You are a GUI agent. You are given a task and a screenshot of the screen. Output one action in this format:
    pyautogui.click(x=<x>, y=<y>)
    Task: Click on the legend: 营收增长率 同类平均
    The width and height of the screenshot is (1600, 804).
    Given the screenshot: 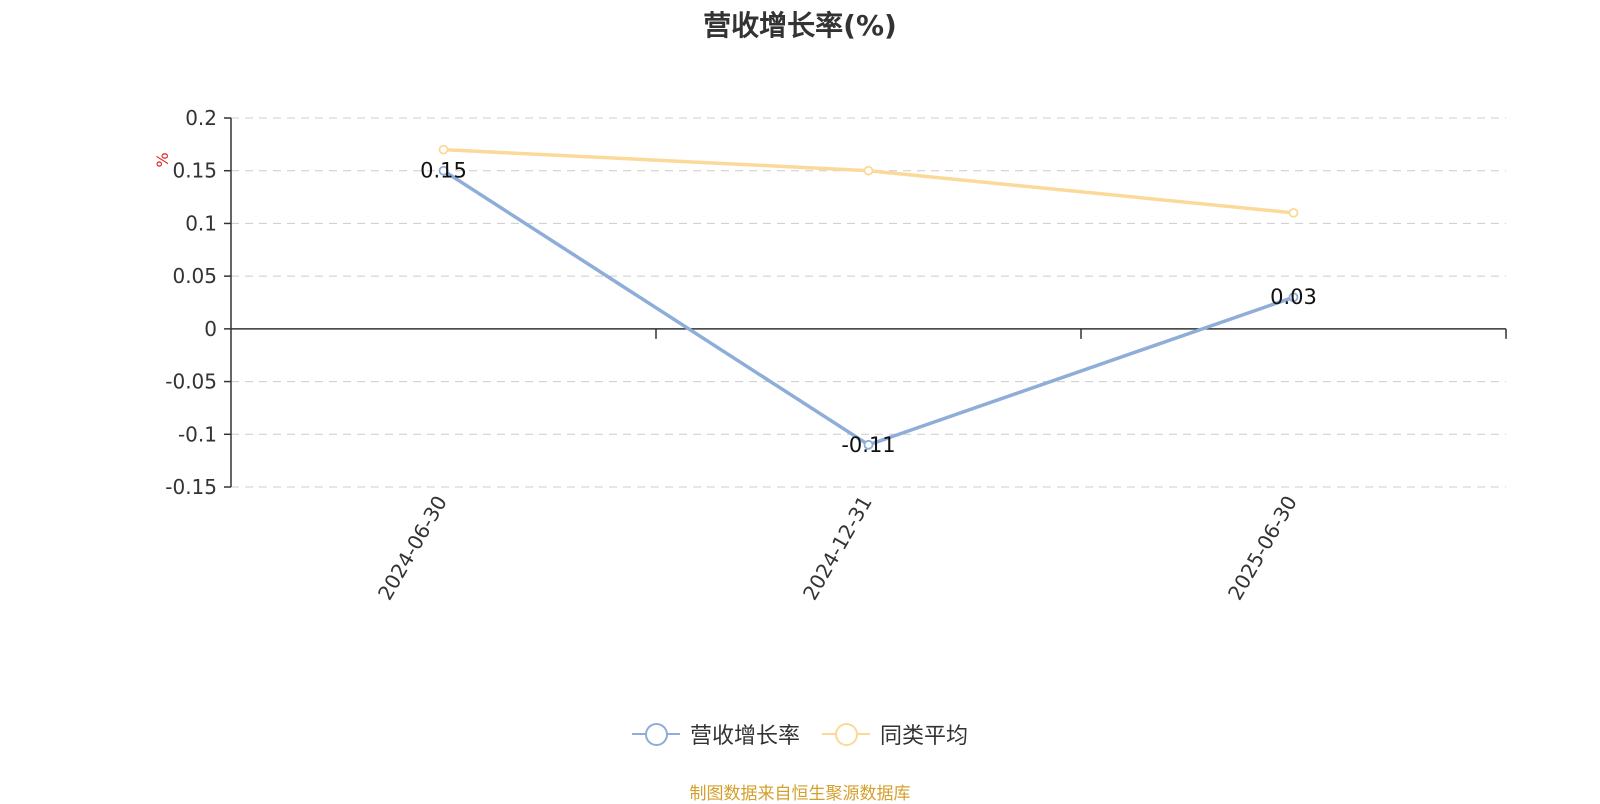 What is the action you would take?
    pyautogui.click(x=800, y=734)
    